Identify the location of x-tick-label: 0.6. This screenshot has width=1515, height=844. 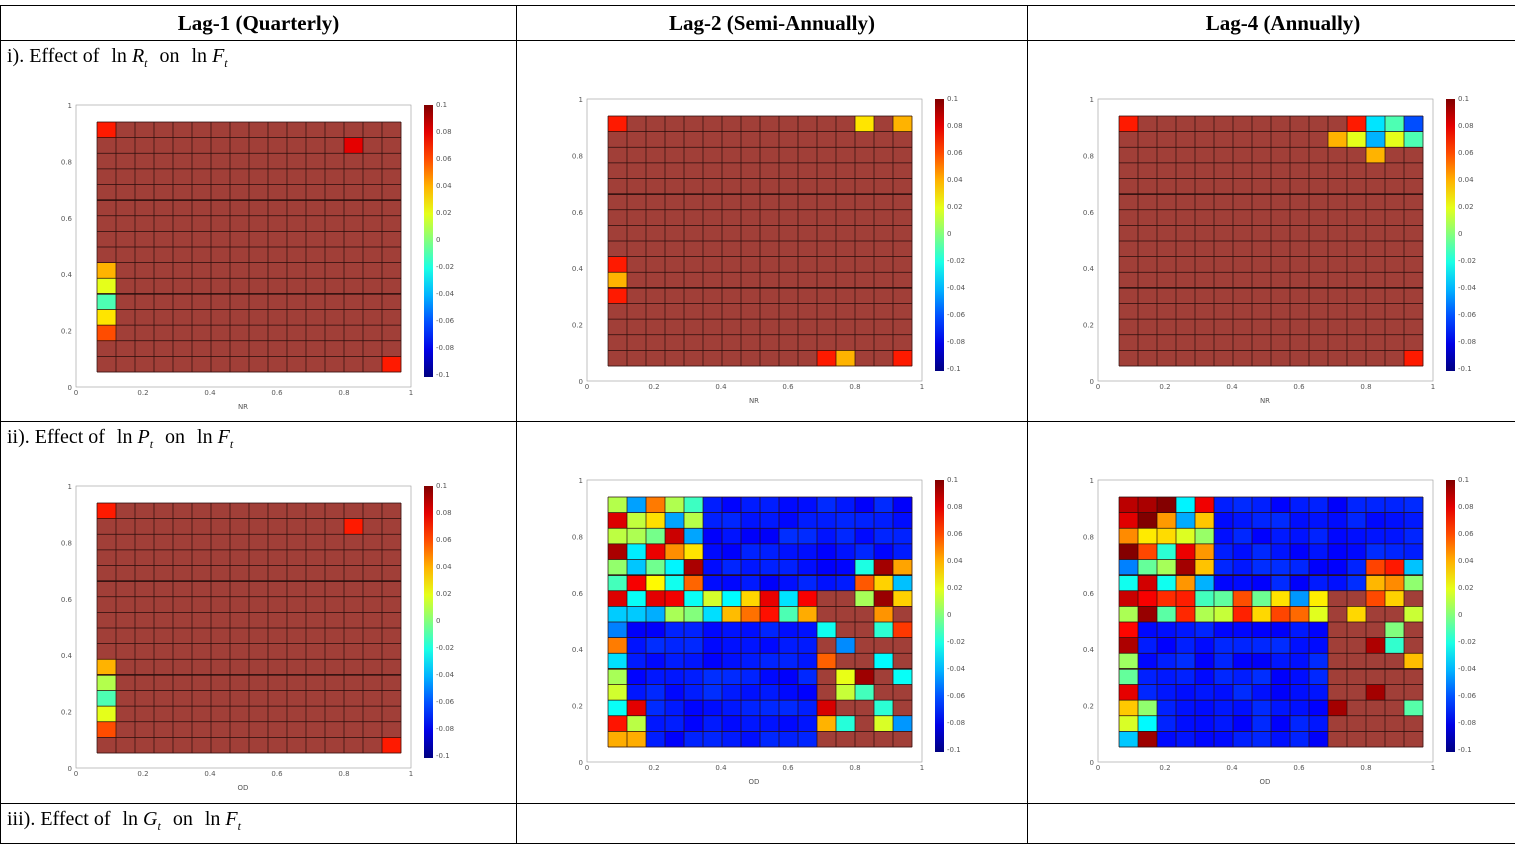
(788, 387).